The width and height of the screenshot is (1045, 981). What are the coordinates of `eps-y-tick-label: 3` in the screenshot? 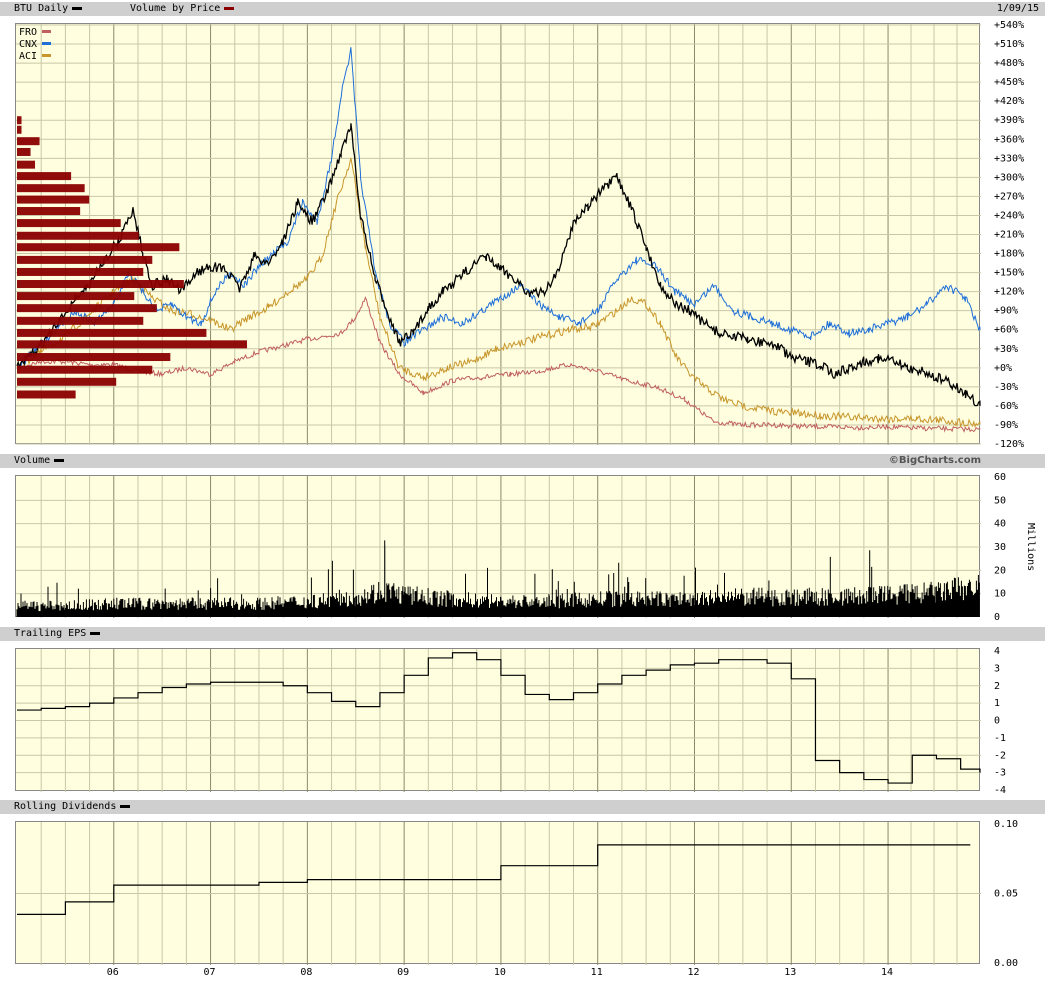 It's located at (997, 668).